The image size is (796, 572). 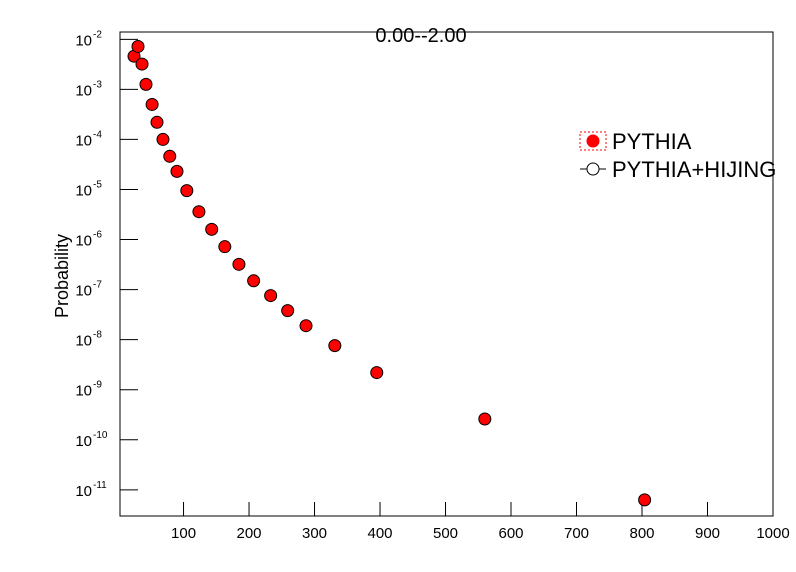 I want to click on y-tick-exponent: -2, so click(x=97, y=34).